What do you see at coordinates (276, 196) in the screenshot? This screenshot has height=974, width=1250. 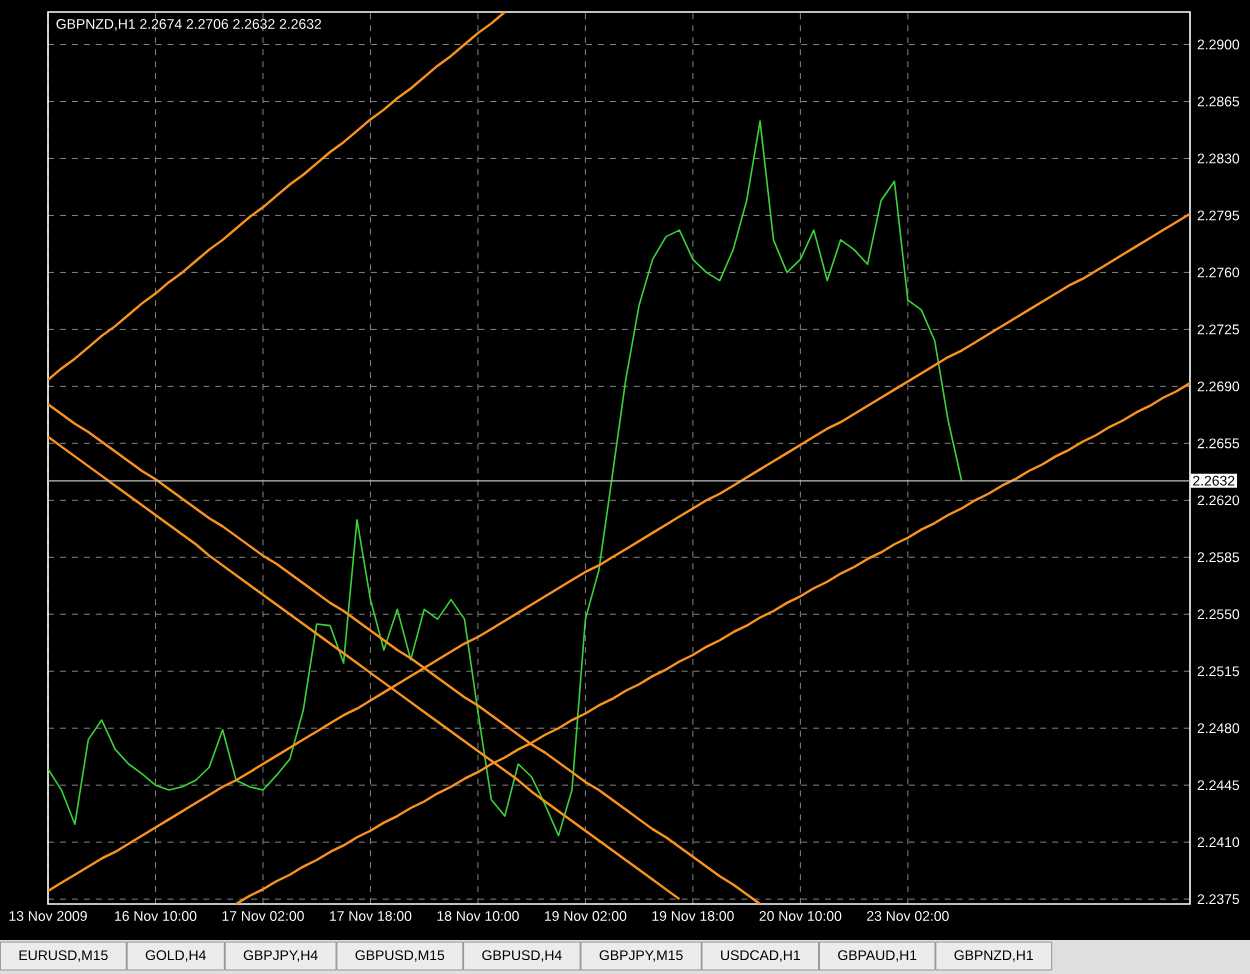 I see `line-series` at bounding box center [276, 196].